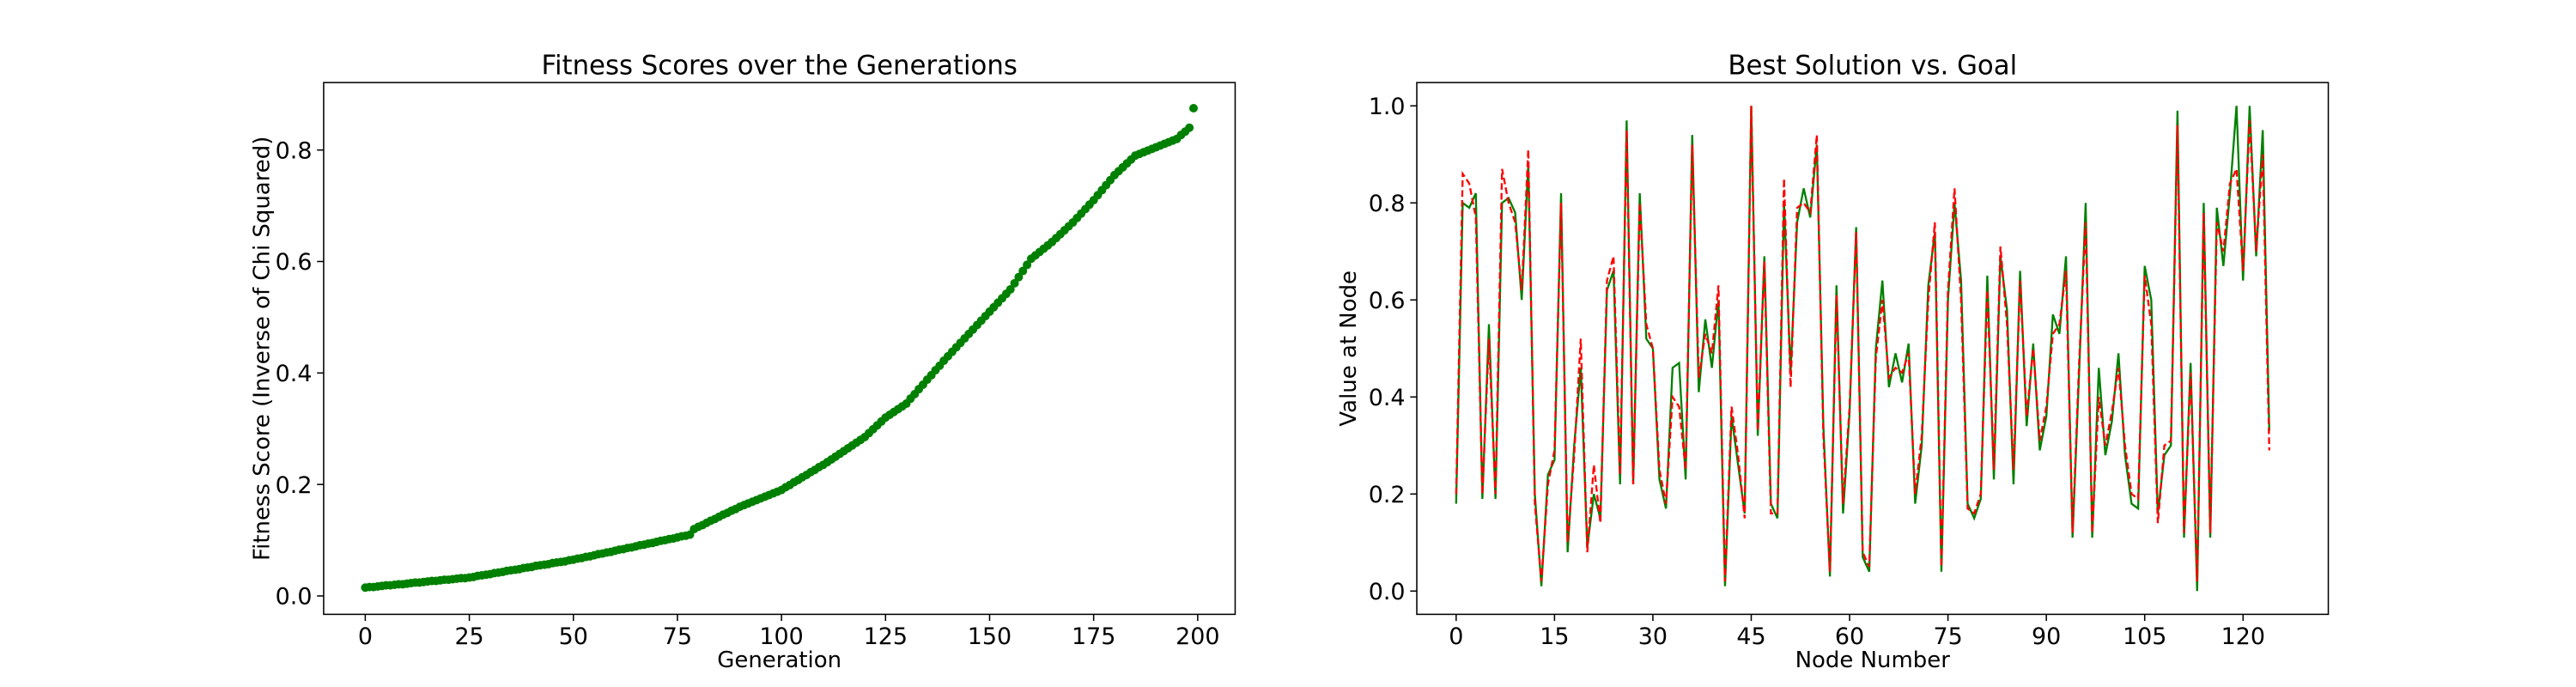 The height and width of the screenshot is (687, 2576). What do you see at coordinates (780, 66) in the screenshot?
I see `chart-title: Fitness Scores over the Generations` at bounding box center [780, 66].